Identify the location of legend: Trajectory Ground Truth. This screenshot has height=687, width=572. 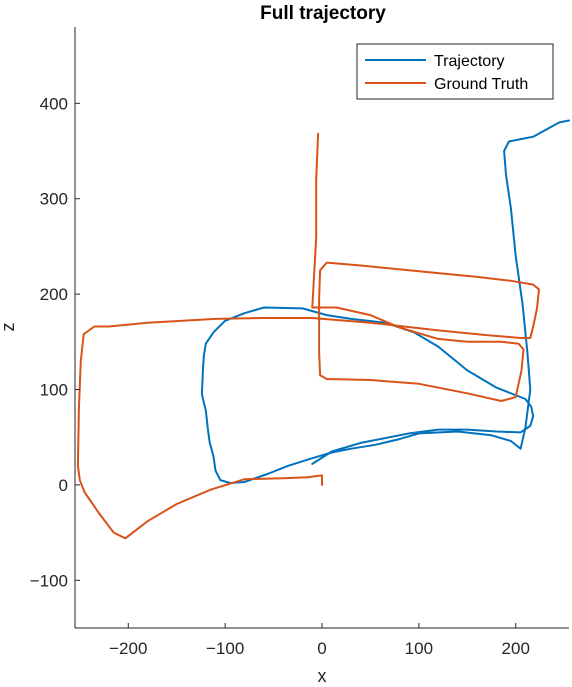
(455, 71).